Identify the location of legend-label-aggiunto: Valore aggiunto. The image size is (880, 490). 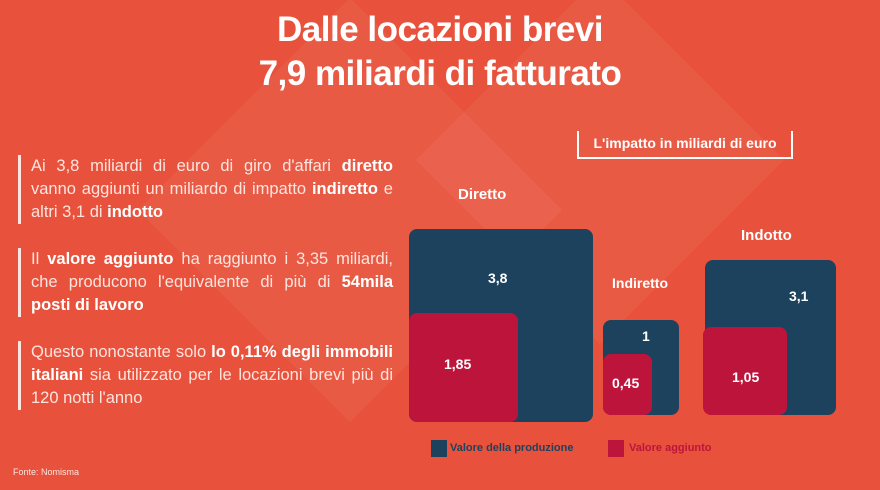
(670, 448).